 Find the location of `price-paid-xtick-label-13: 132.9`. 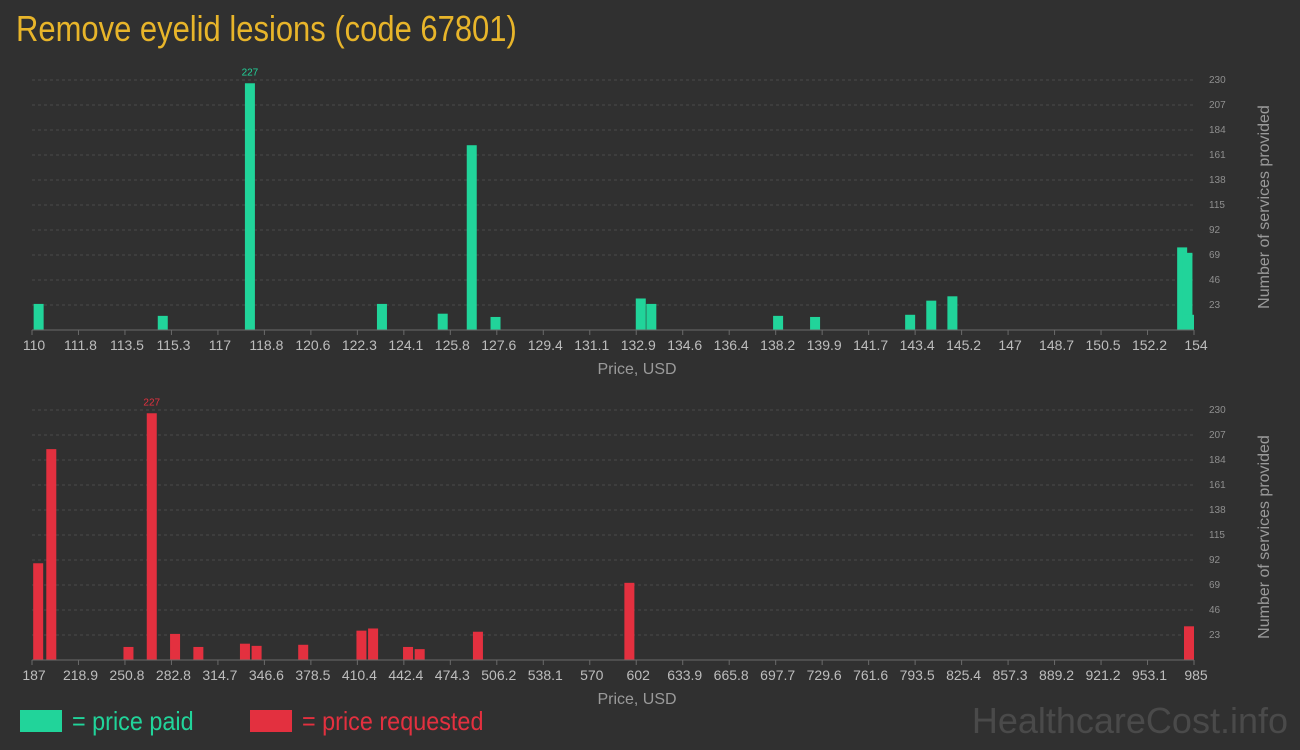

price-paid-xtick-label-13: 132.9 is located at coordinates (638, 345).